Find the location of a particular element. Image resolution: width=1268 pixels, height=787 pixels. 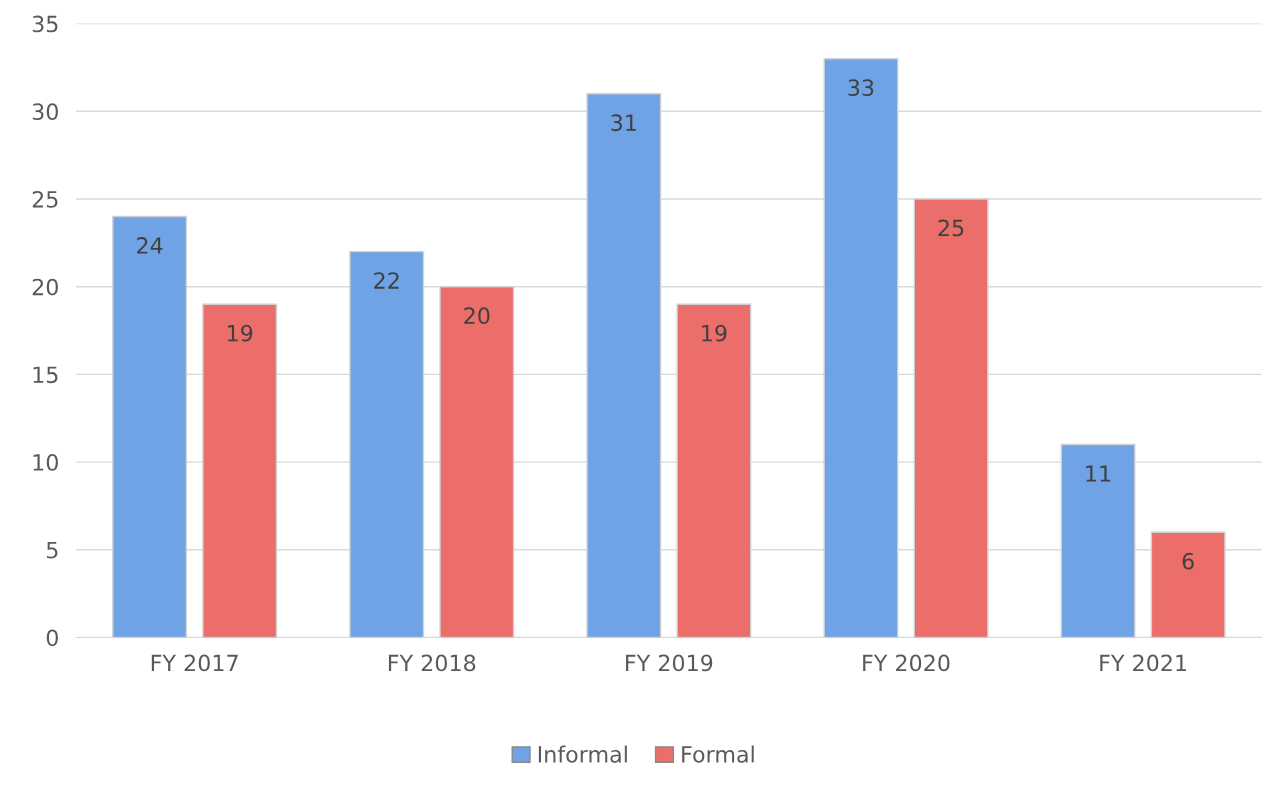

data-label: 31 is located at coordinates (623, 123).